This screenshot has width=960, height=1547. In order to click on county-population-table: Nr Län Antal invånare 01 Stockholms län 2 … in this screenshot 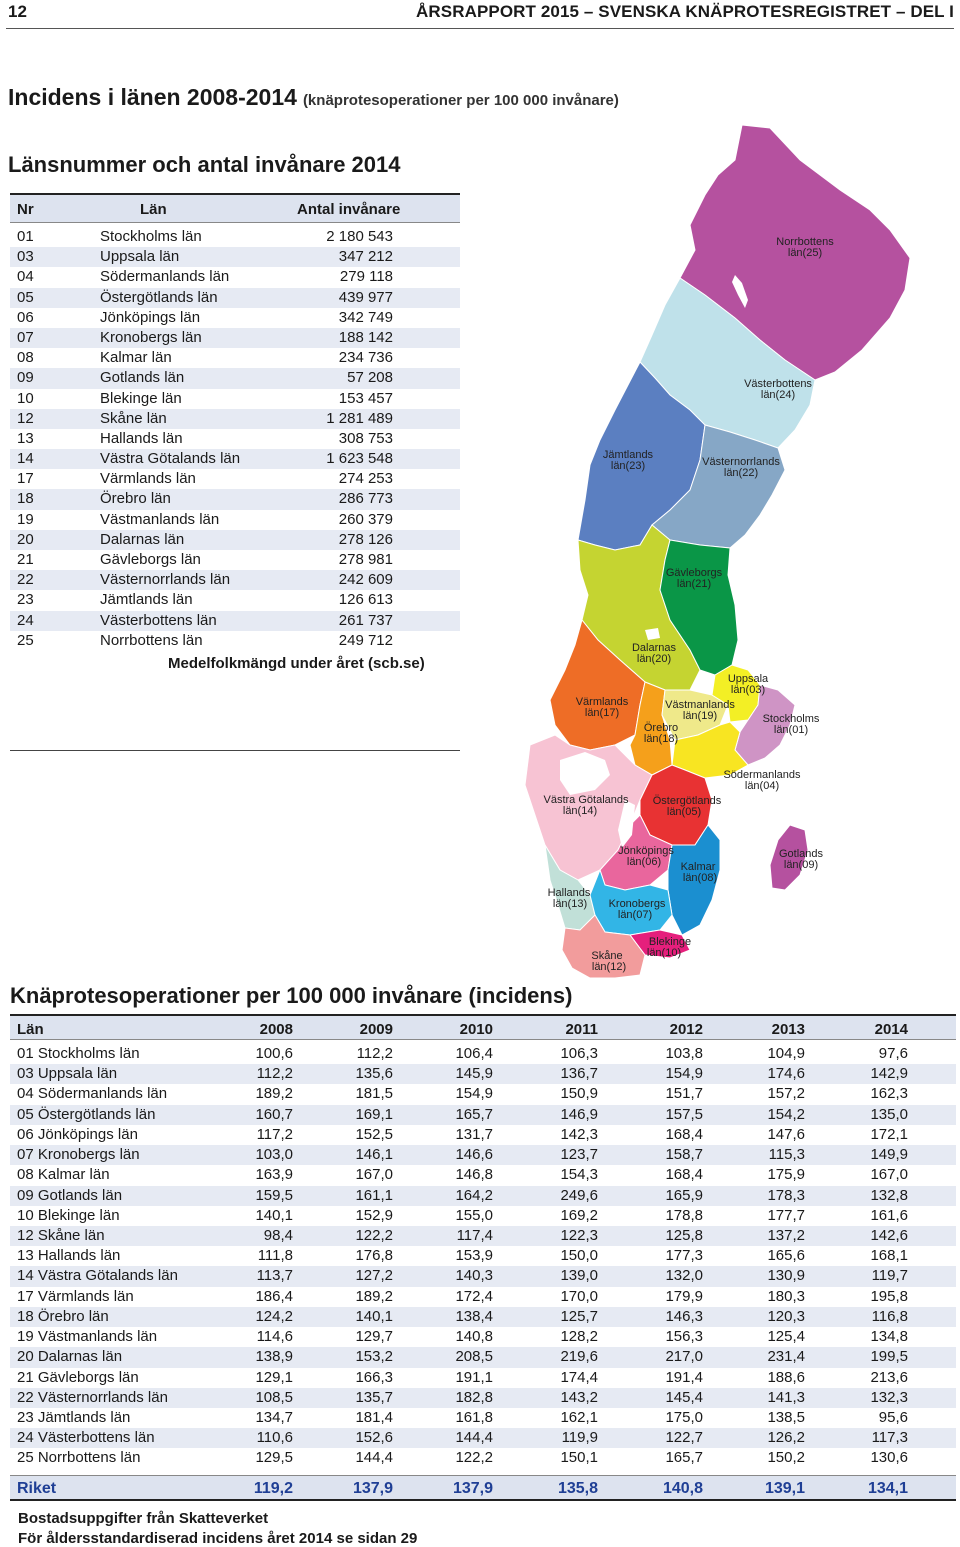, I will do `click(235, 432)`.